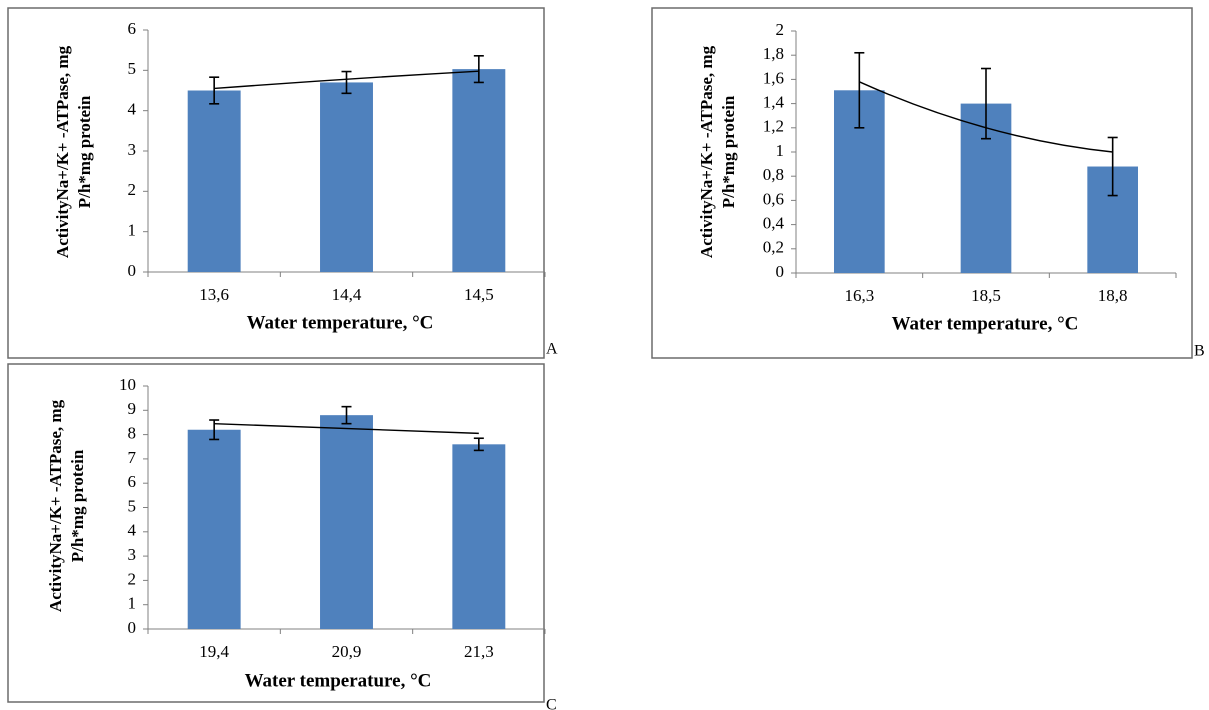 This screenshot has width=1209, height=710. What do you see at coordinates (132, 530) in the screenshot?
I see `chart-c-y-tick-label: 4` at bounding box center [132, 530].